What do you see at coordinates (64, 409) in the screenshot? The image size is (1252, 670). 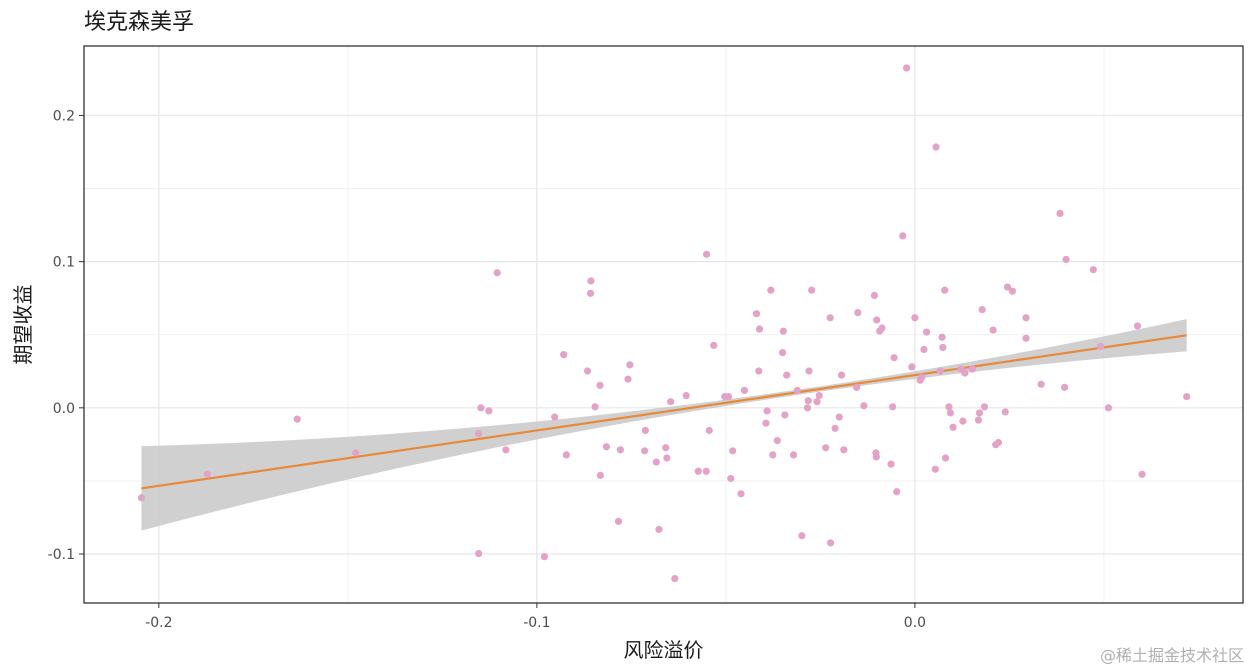 I see `y-tick-label: 0.0` at bounding box center [64, 409].